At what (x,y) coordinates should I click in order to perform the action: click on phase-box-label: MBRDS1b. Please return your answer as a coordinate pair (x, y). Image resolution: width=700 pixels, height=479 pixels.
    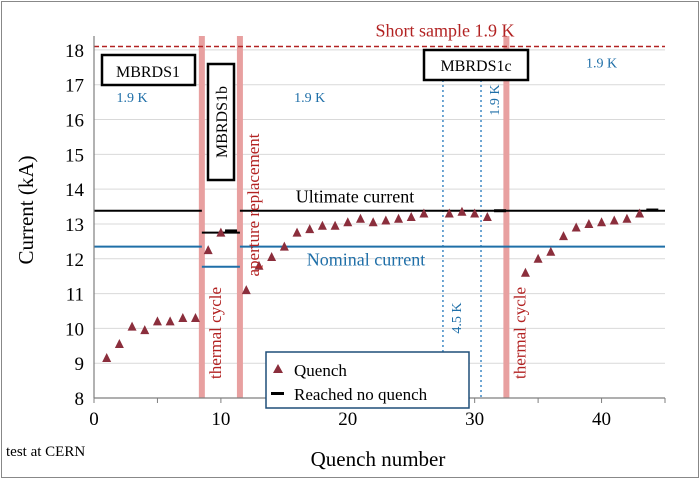
    Looking at the image, I should click on (222, 122).